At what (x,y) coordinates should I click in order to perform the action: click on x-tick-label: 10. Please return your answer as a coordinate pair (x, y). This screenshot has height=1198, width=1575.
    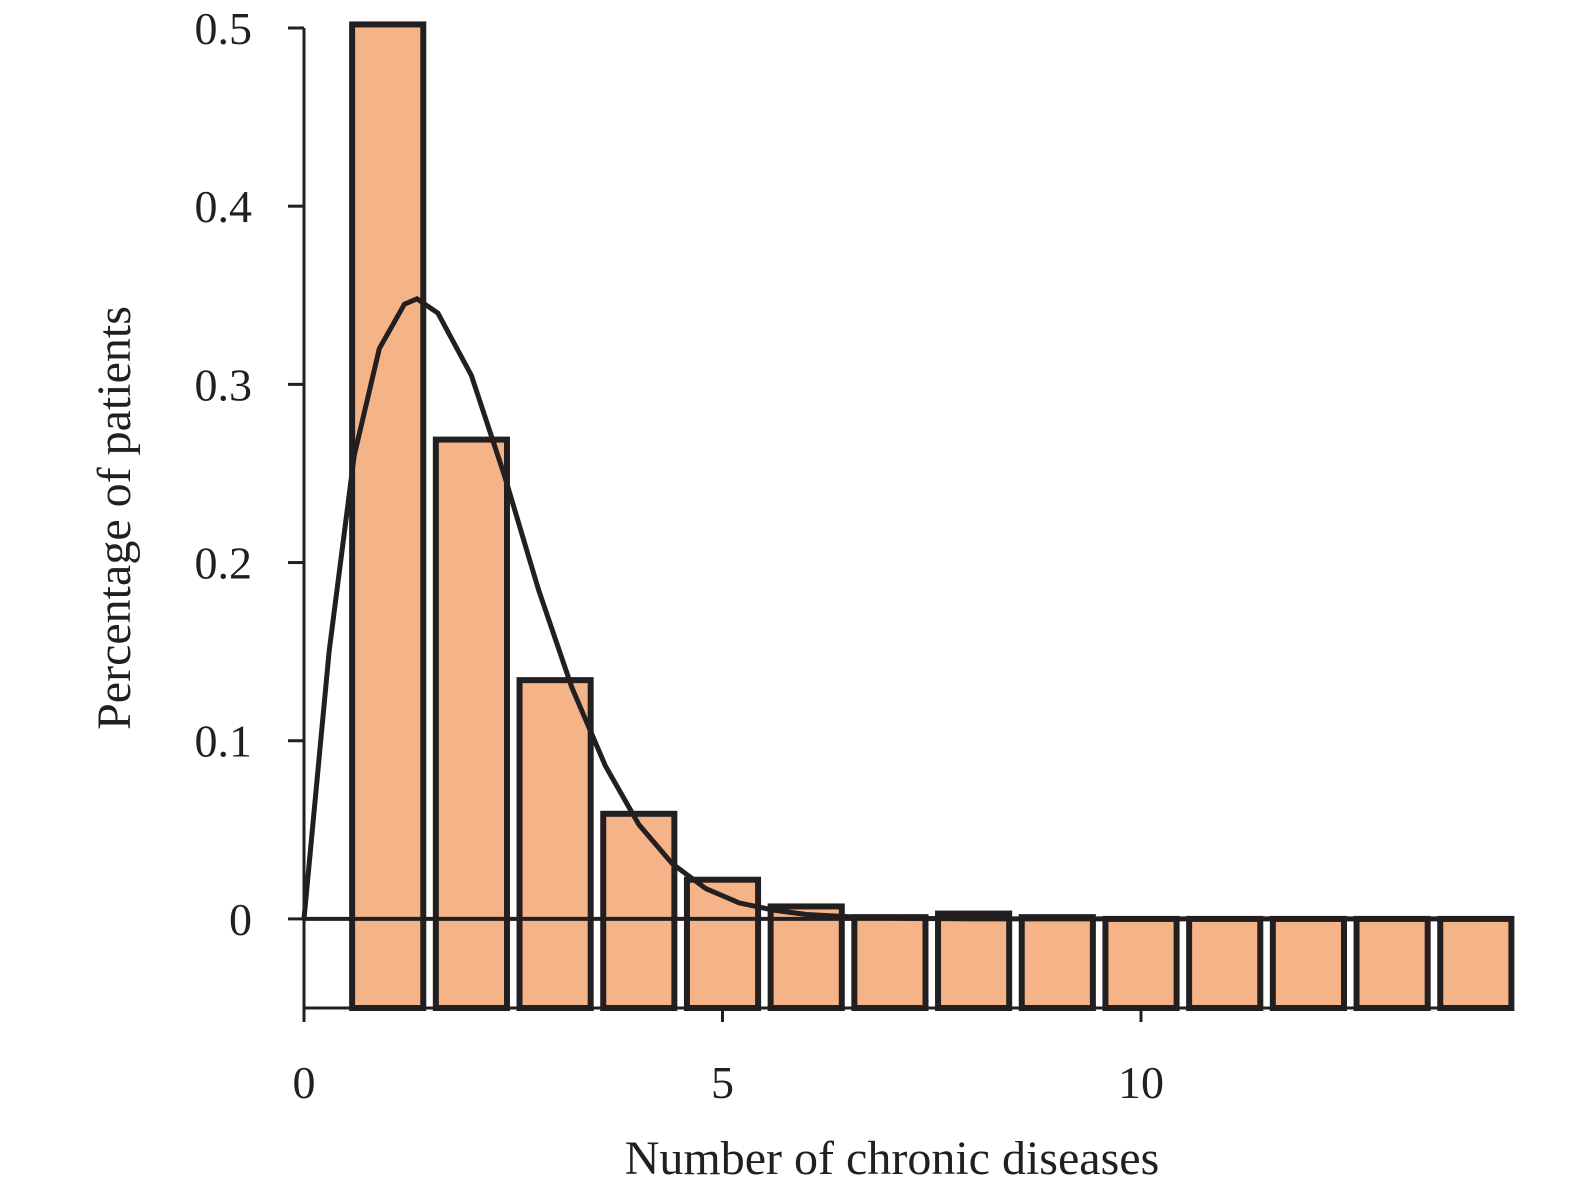
    Looking at the image, I should click on (1141, 1082).